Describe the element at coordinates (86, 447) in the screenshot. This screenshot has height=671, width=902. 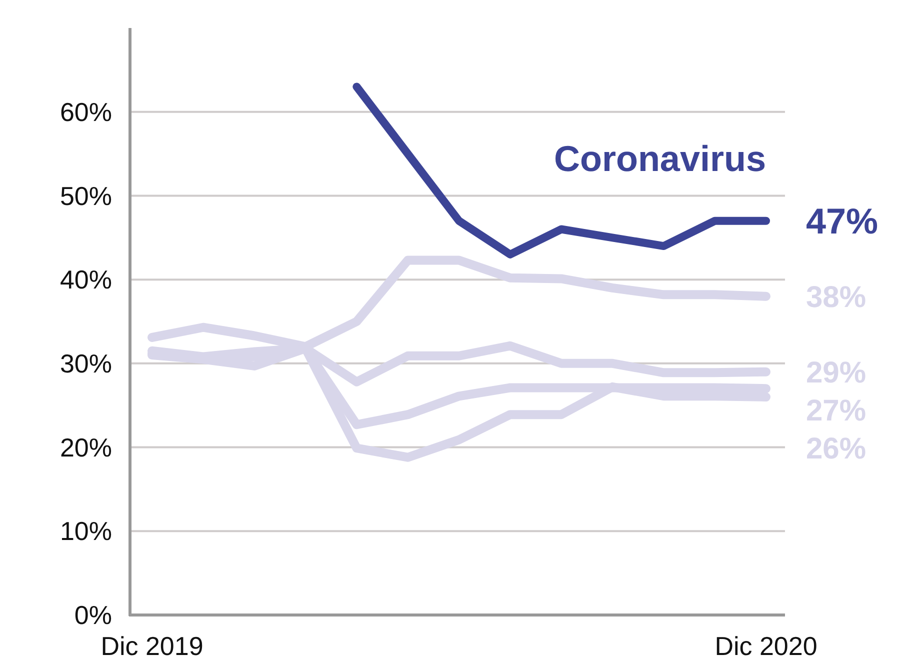
I see `y-tick-label: 20%` at that location.